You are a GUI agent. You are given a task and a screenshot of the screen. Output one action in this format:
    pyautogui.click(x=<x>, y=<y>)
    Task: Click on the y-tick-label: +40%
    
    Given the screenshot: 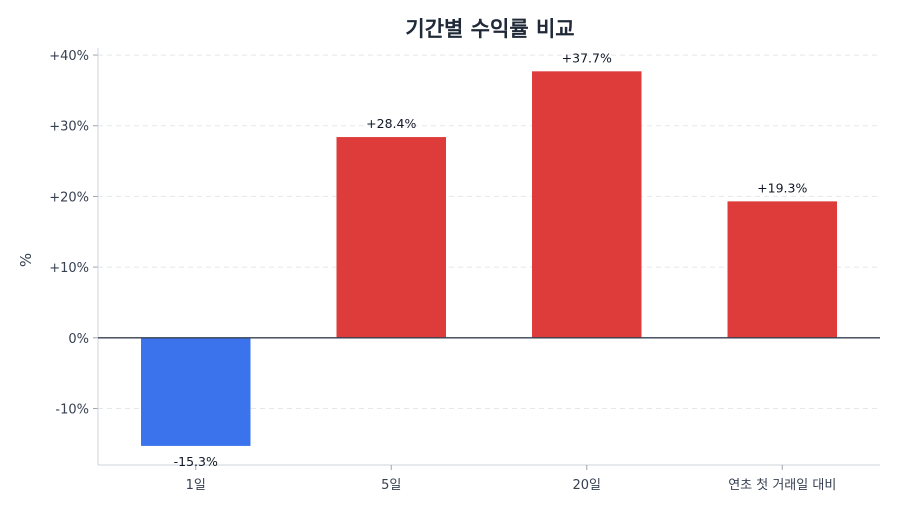 What is the action you would take?
    pyautogui.click(x=69, y=56)
    